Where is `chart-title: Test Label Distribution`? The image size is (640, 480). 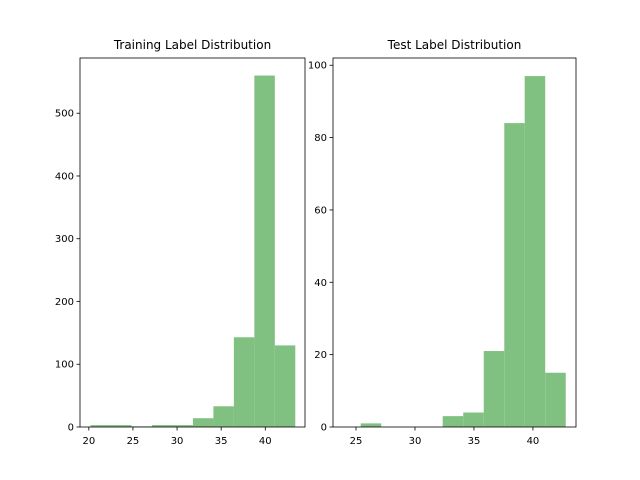 chart-title: Test Label Distribution is located at coordinates (454, 45).